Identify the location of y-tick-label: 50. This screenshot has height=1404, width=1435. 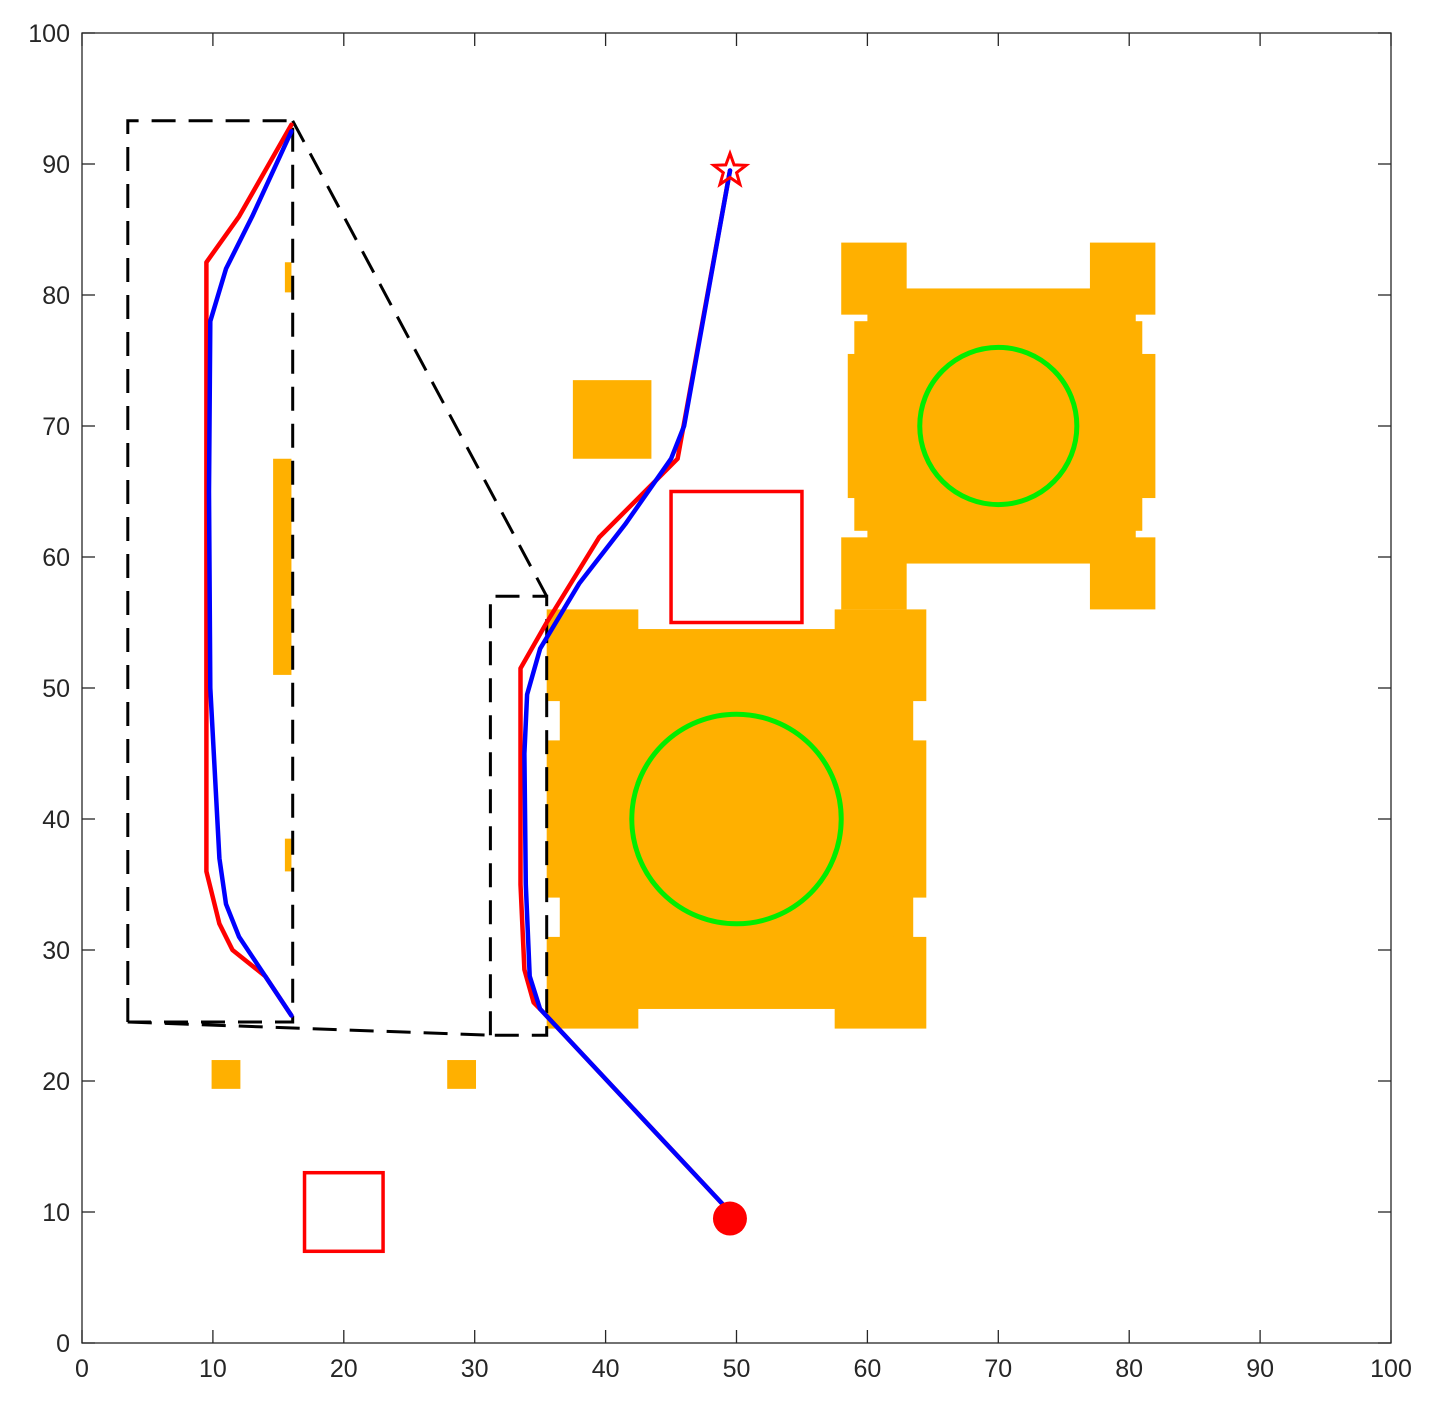
(56, 689).